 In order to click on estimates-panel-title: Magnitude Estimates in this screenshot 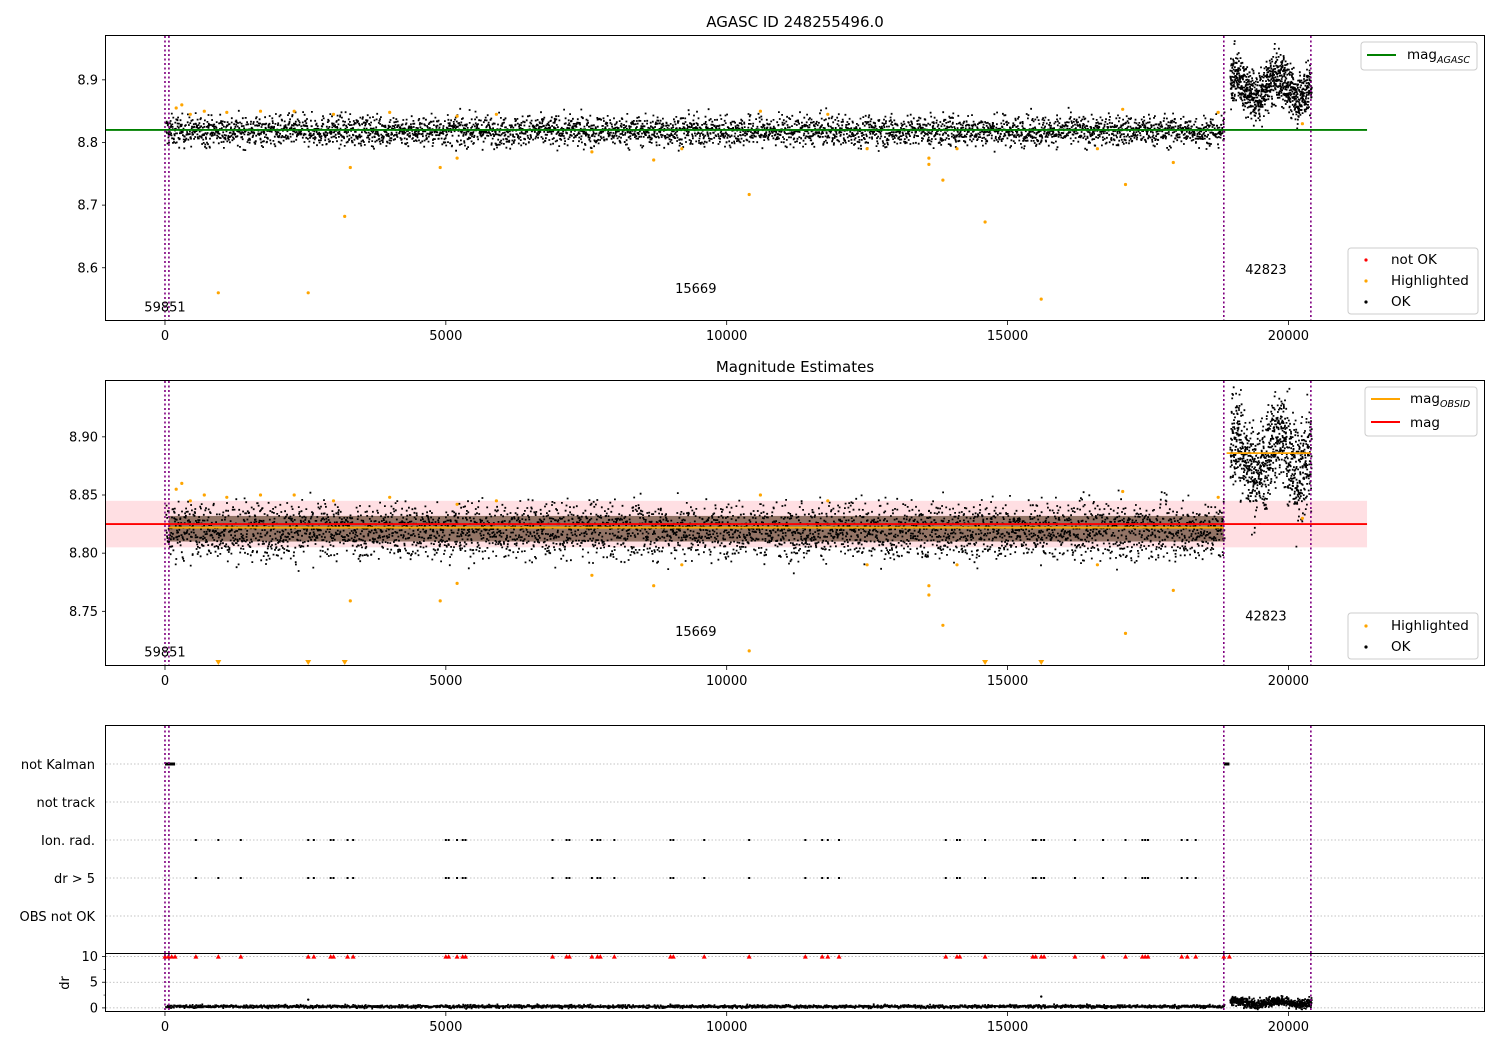, I will do `click(795, 367)`.